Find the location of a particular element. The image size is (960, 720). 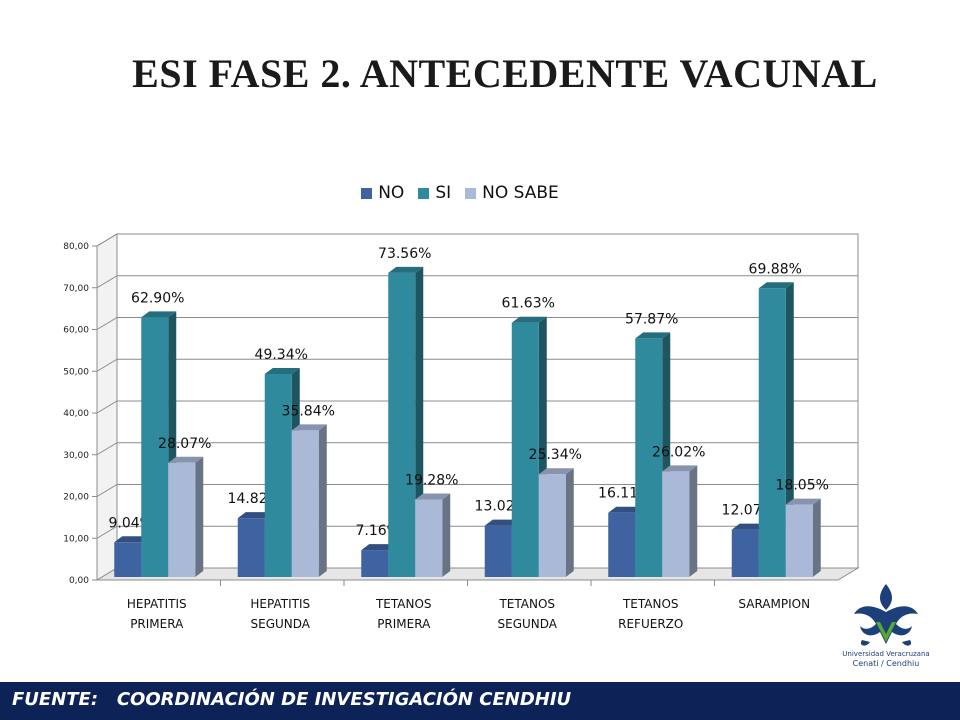

y-tick-label: 10,00 is located at coordinates (76, 539).